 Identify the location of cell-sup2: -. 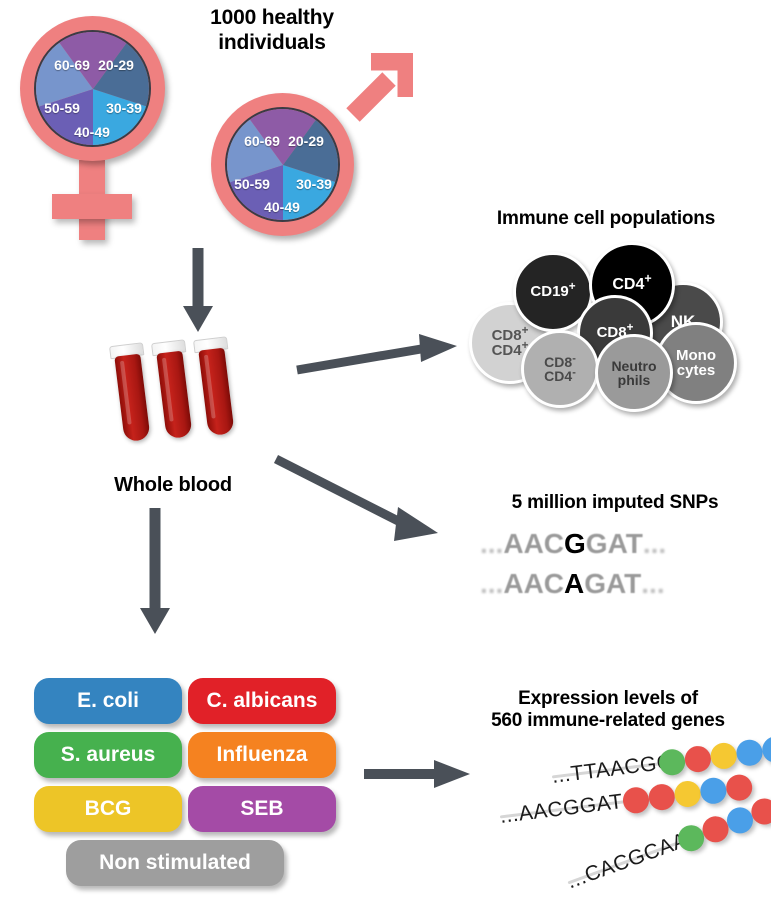
(574, 372).